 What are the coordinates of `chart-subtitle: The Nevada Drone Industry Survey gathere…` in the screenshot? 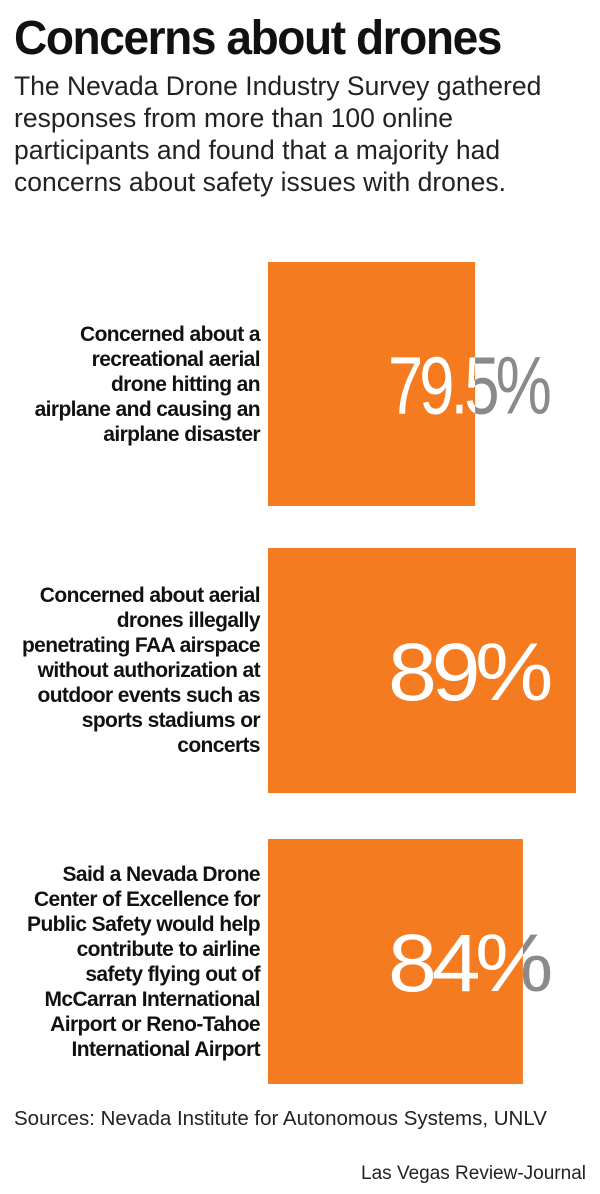 It's located at (278, 134).